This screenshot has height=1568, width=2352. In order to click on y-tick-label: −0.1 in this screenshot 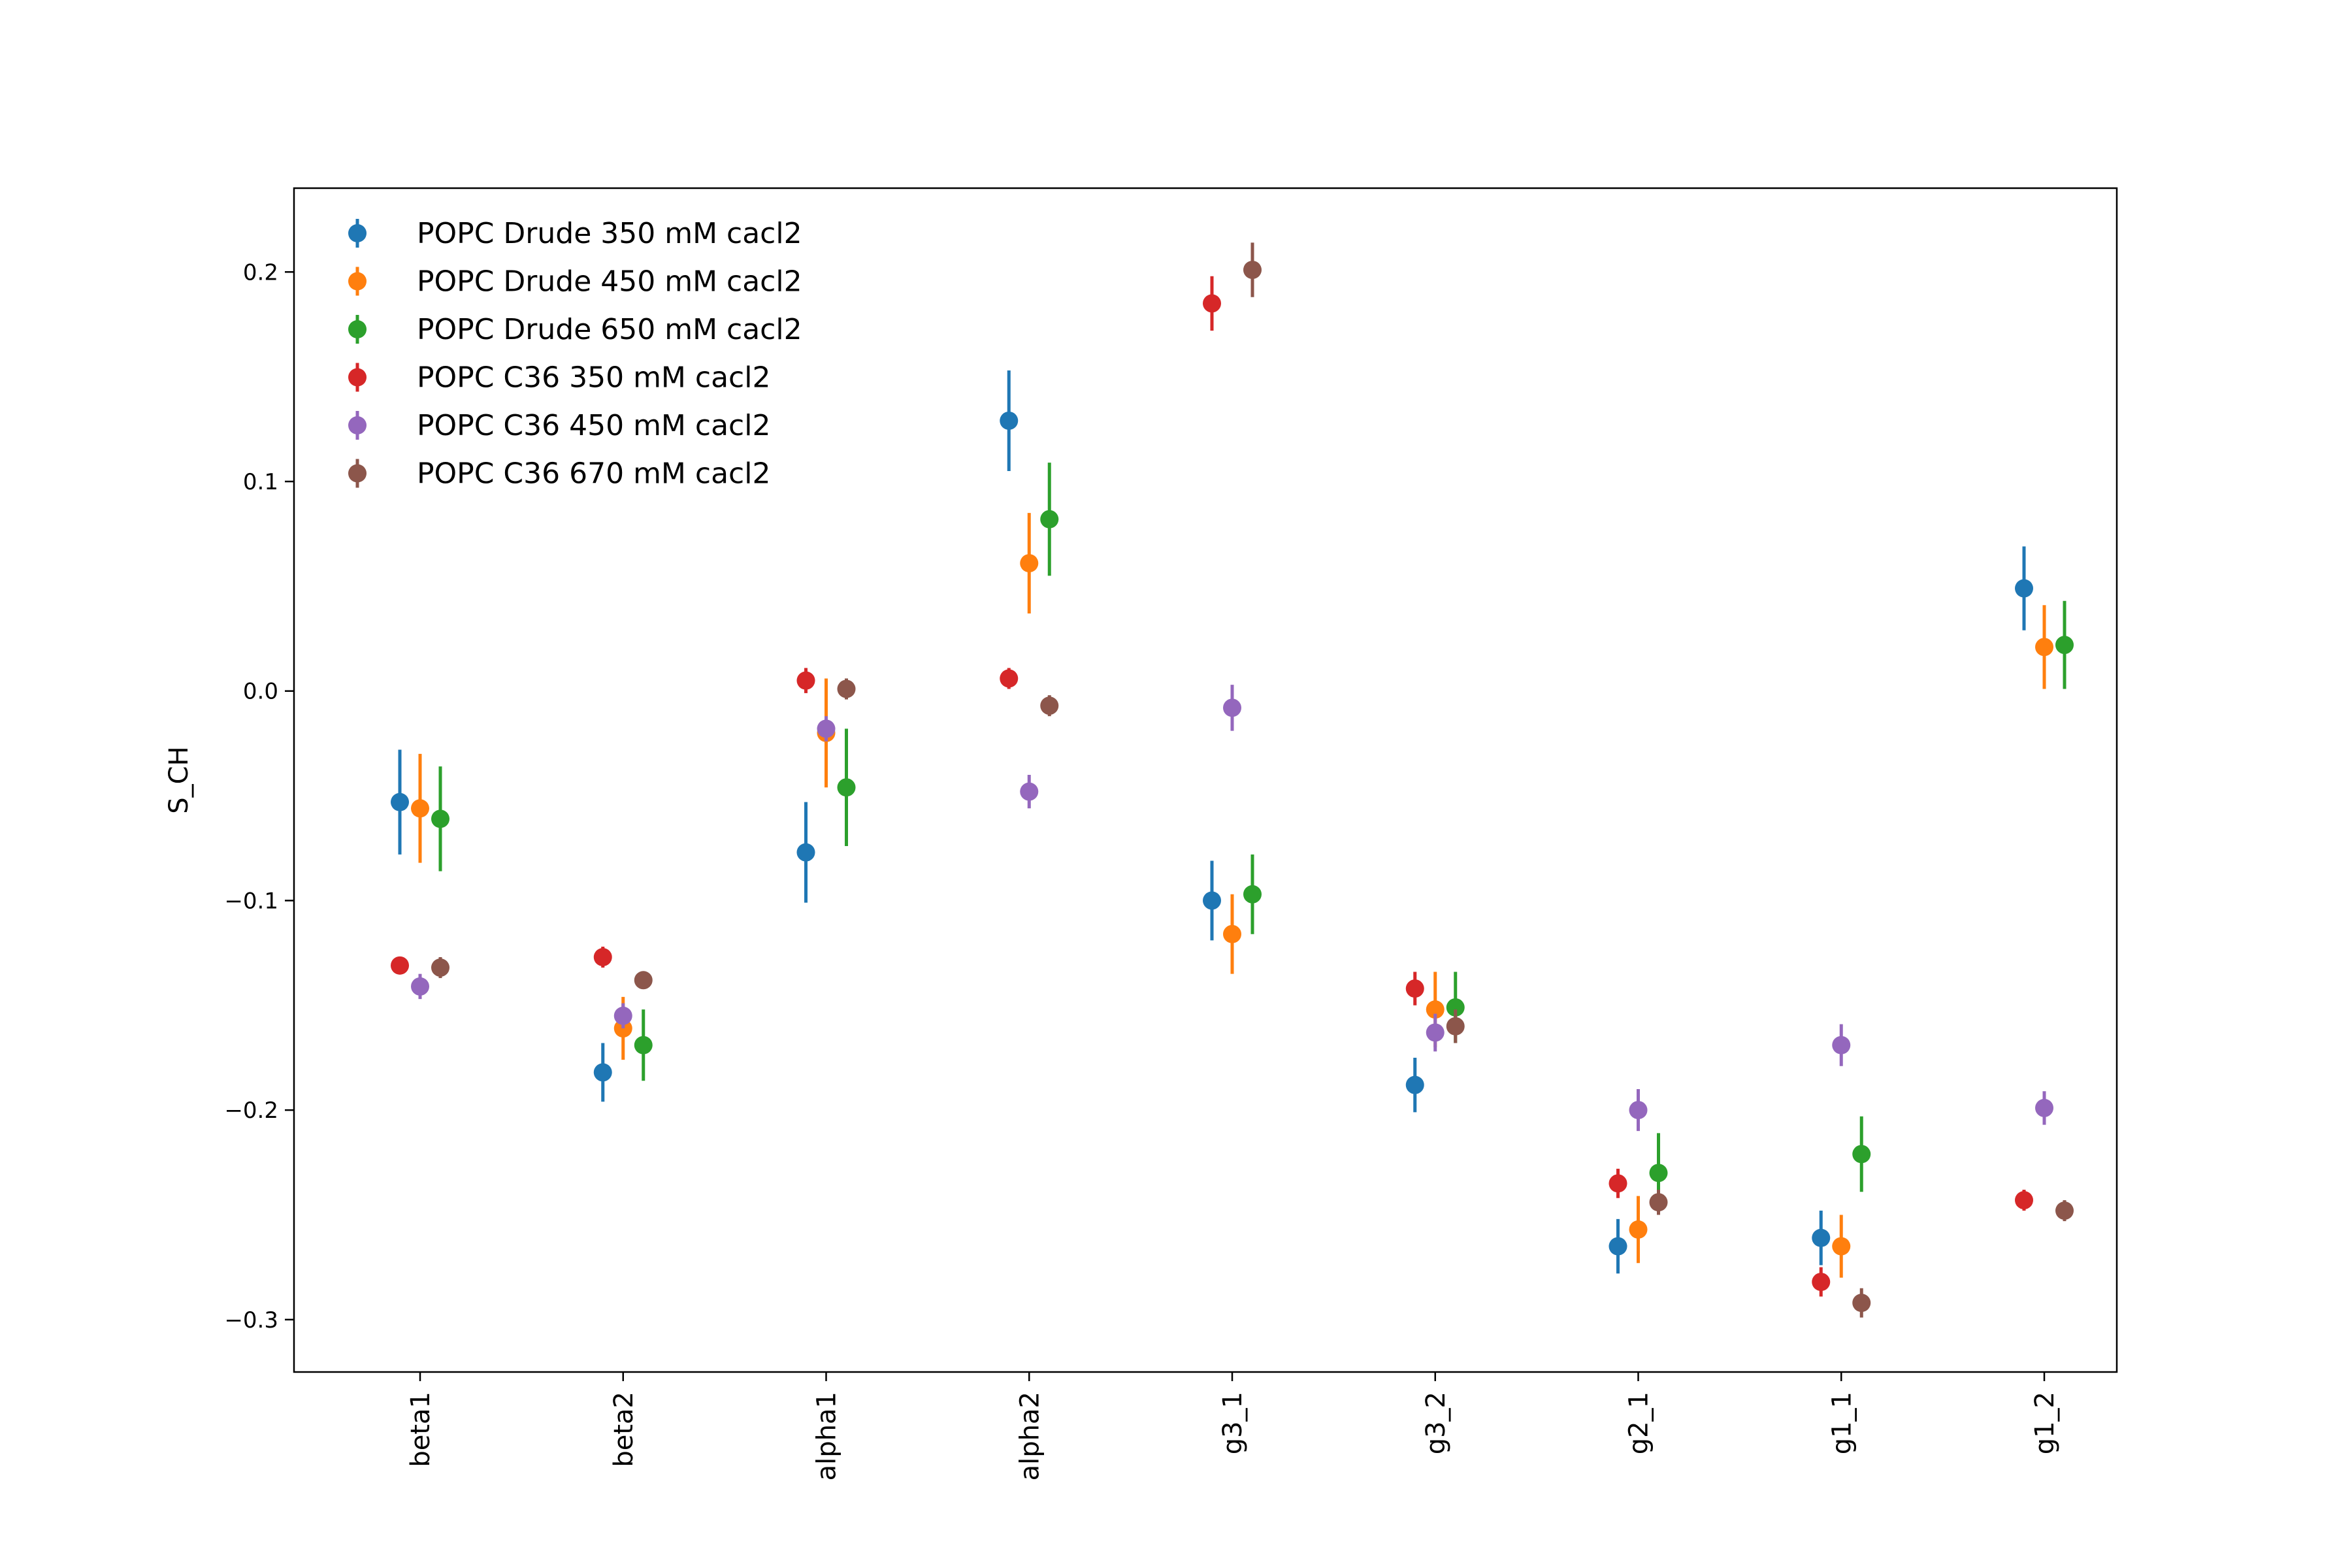, I will do `click(251, 901)`.